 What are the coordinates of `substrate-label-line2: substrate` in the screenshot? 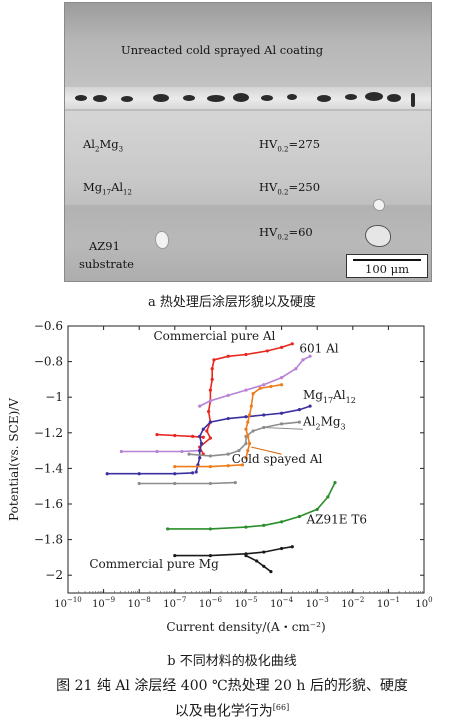 It's located at (106, 264).